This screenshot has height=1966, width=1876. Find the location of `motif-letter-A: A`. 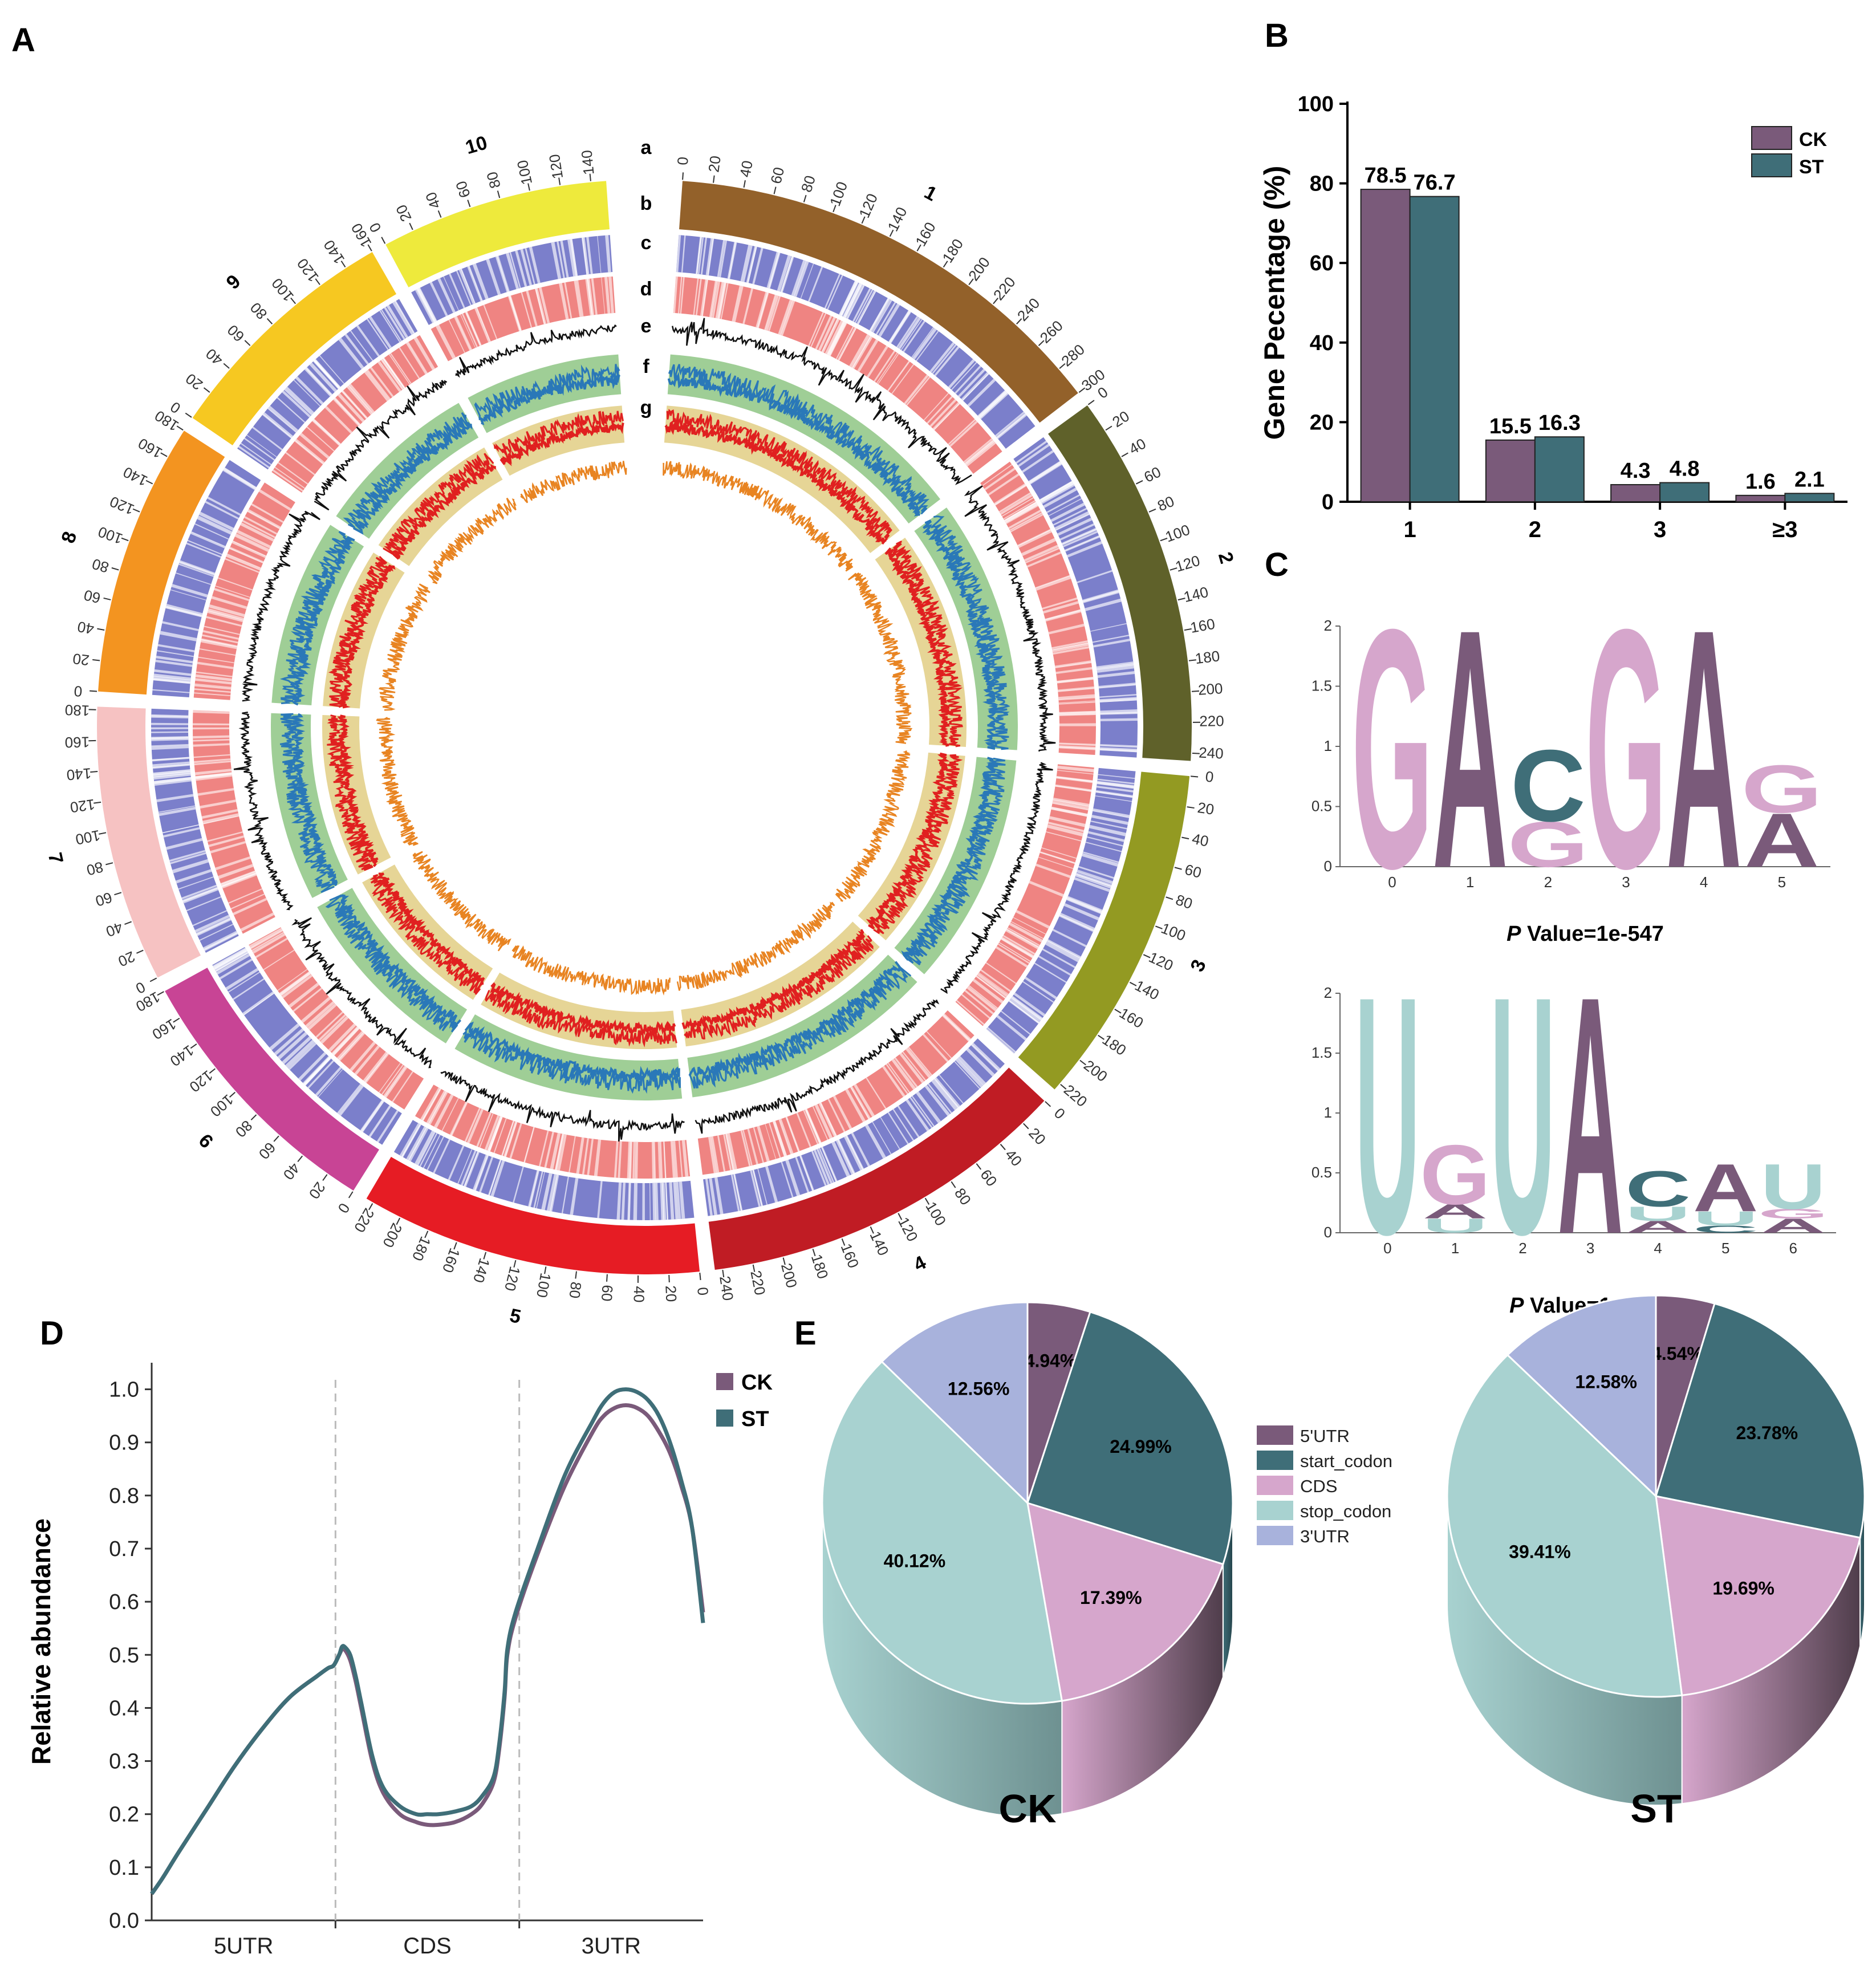

motif-letter-A: A is located at coordinates (1782, 840).